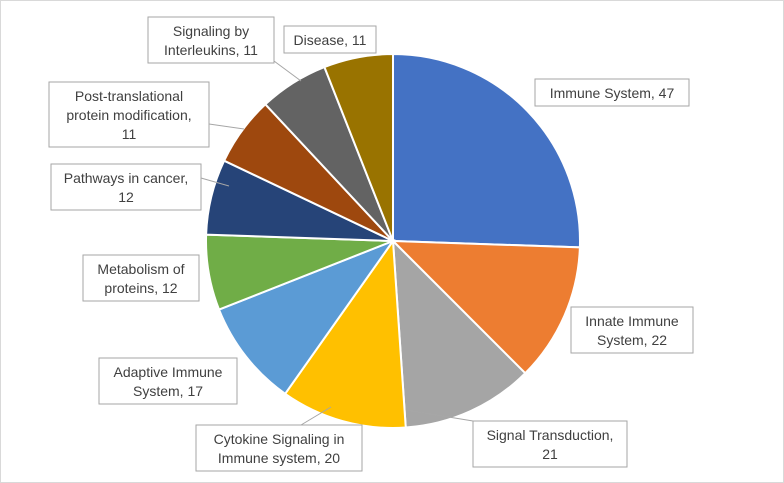 This screenshot has height=483, width=784. Describe the element at coordinates (226, 126) in the screenshot. I see `leader-line-post-translational-protein-modification` at that location.